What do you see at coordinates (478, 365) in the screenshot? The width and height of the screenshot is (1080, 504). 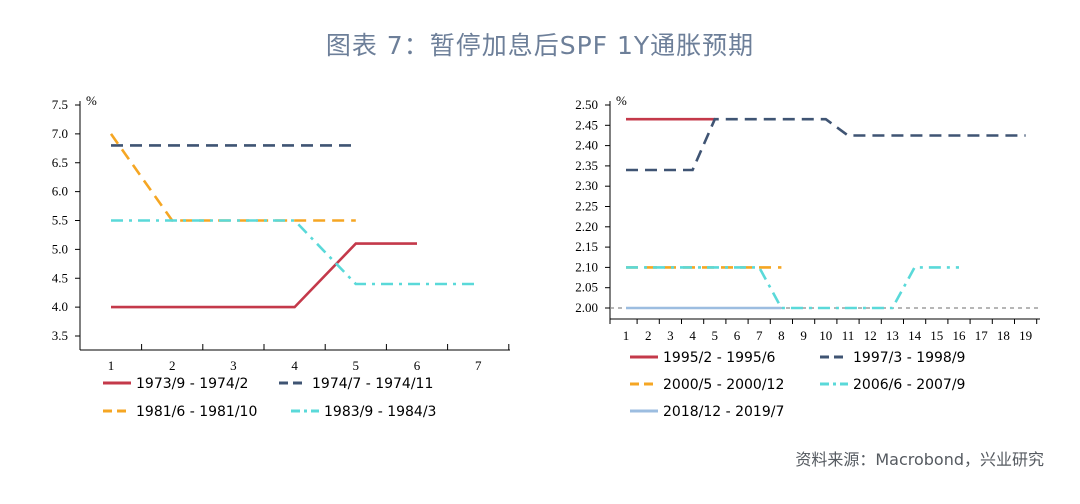 I see `left-x-tick-label: 7` at bounding box center [478, 365].